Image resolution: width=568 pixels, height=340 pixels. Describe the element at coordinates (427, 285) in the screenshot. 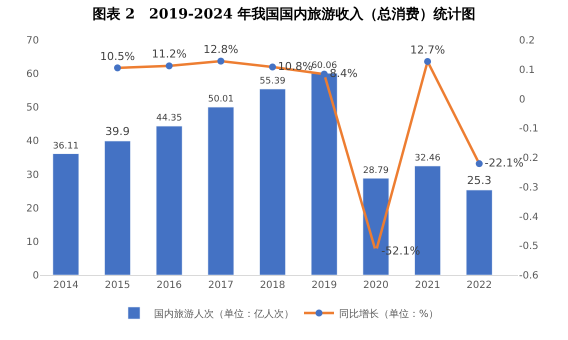

I see `x-tick-label: 2021` at that location.